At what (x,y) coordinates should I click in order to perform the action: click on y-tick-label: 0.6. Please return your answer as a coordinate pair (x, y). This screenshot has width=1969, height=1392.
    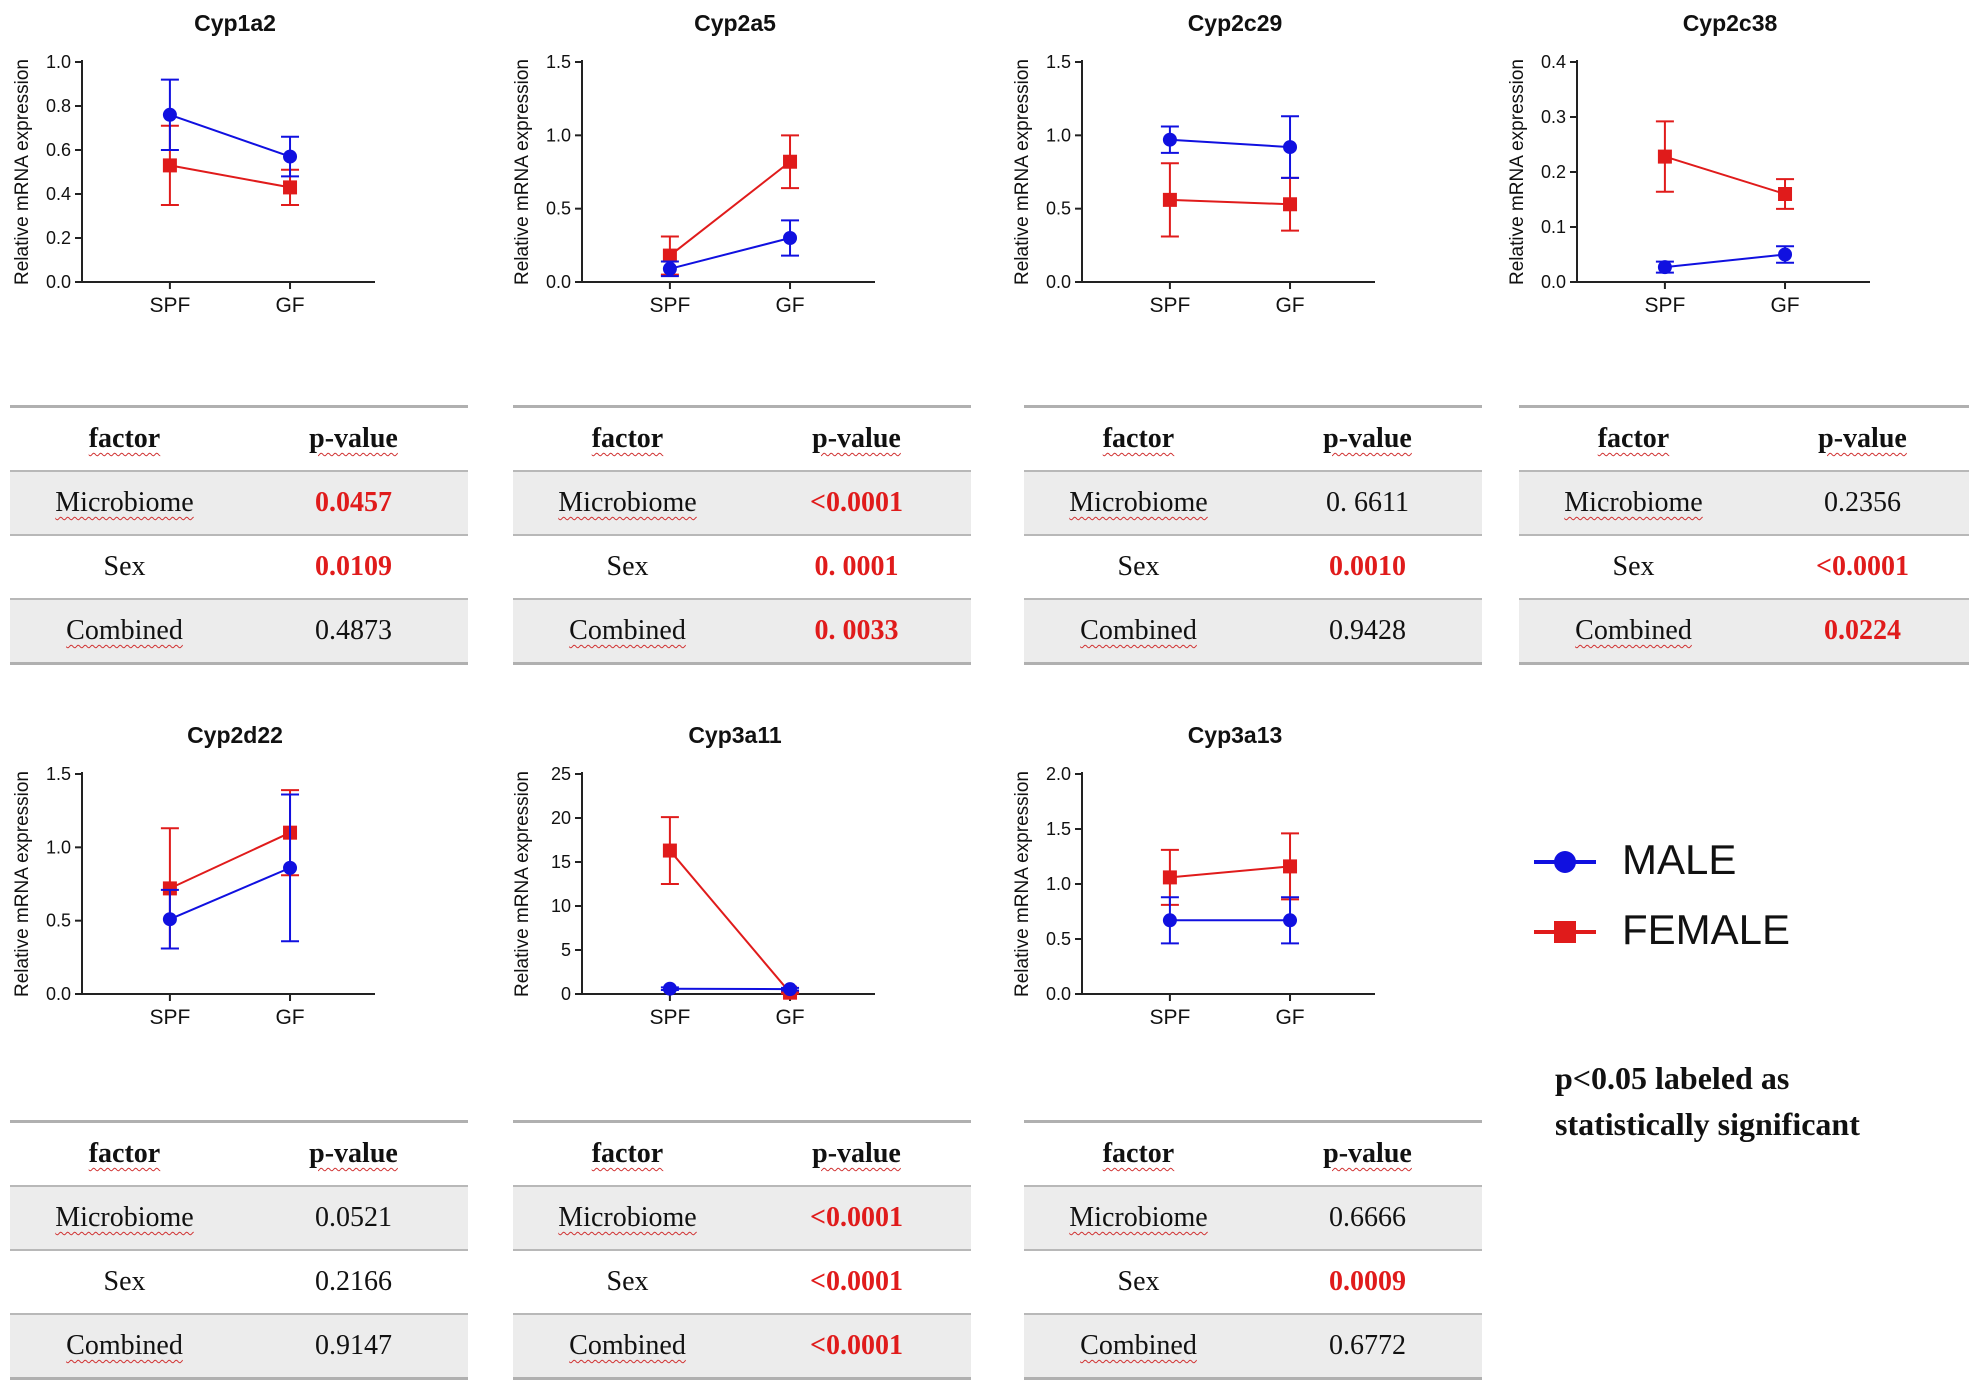
    Looking at the image, I should click on (58, 150).